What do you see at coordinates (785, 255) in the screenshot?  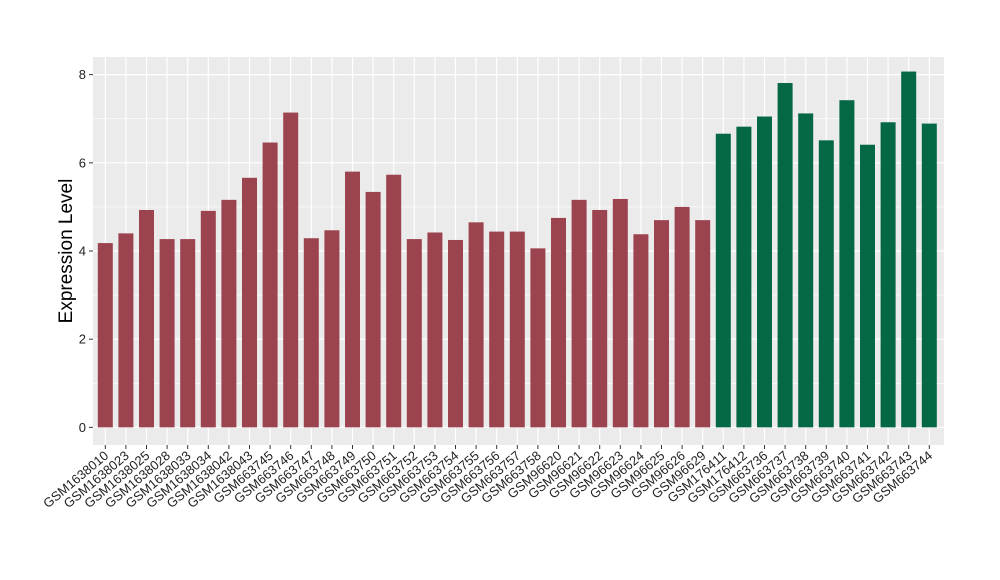 I see `bar-GSM663737` at bounding box center [785, 255].